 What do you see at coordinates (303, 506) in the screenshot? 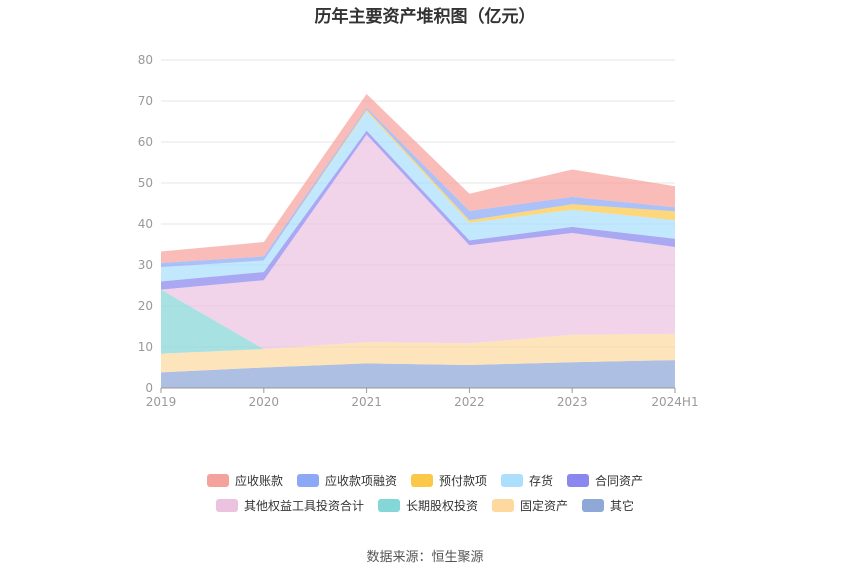
I see `legend-label: 其他权益工具投资合计` at bounding box center [303, 506].